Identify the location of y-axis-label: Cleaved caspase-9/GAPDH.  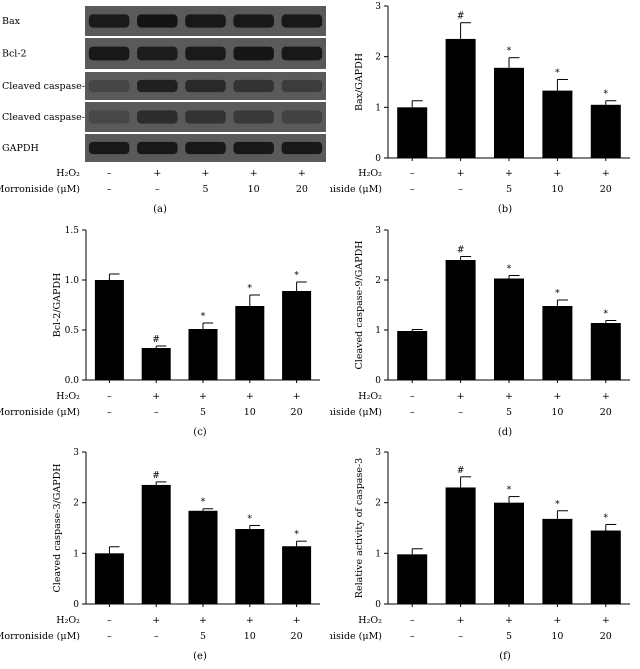
(359, 305).